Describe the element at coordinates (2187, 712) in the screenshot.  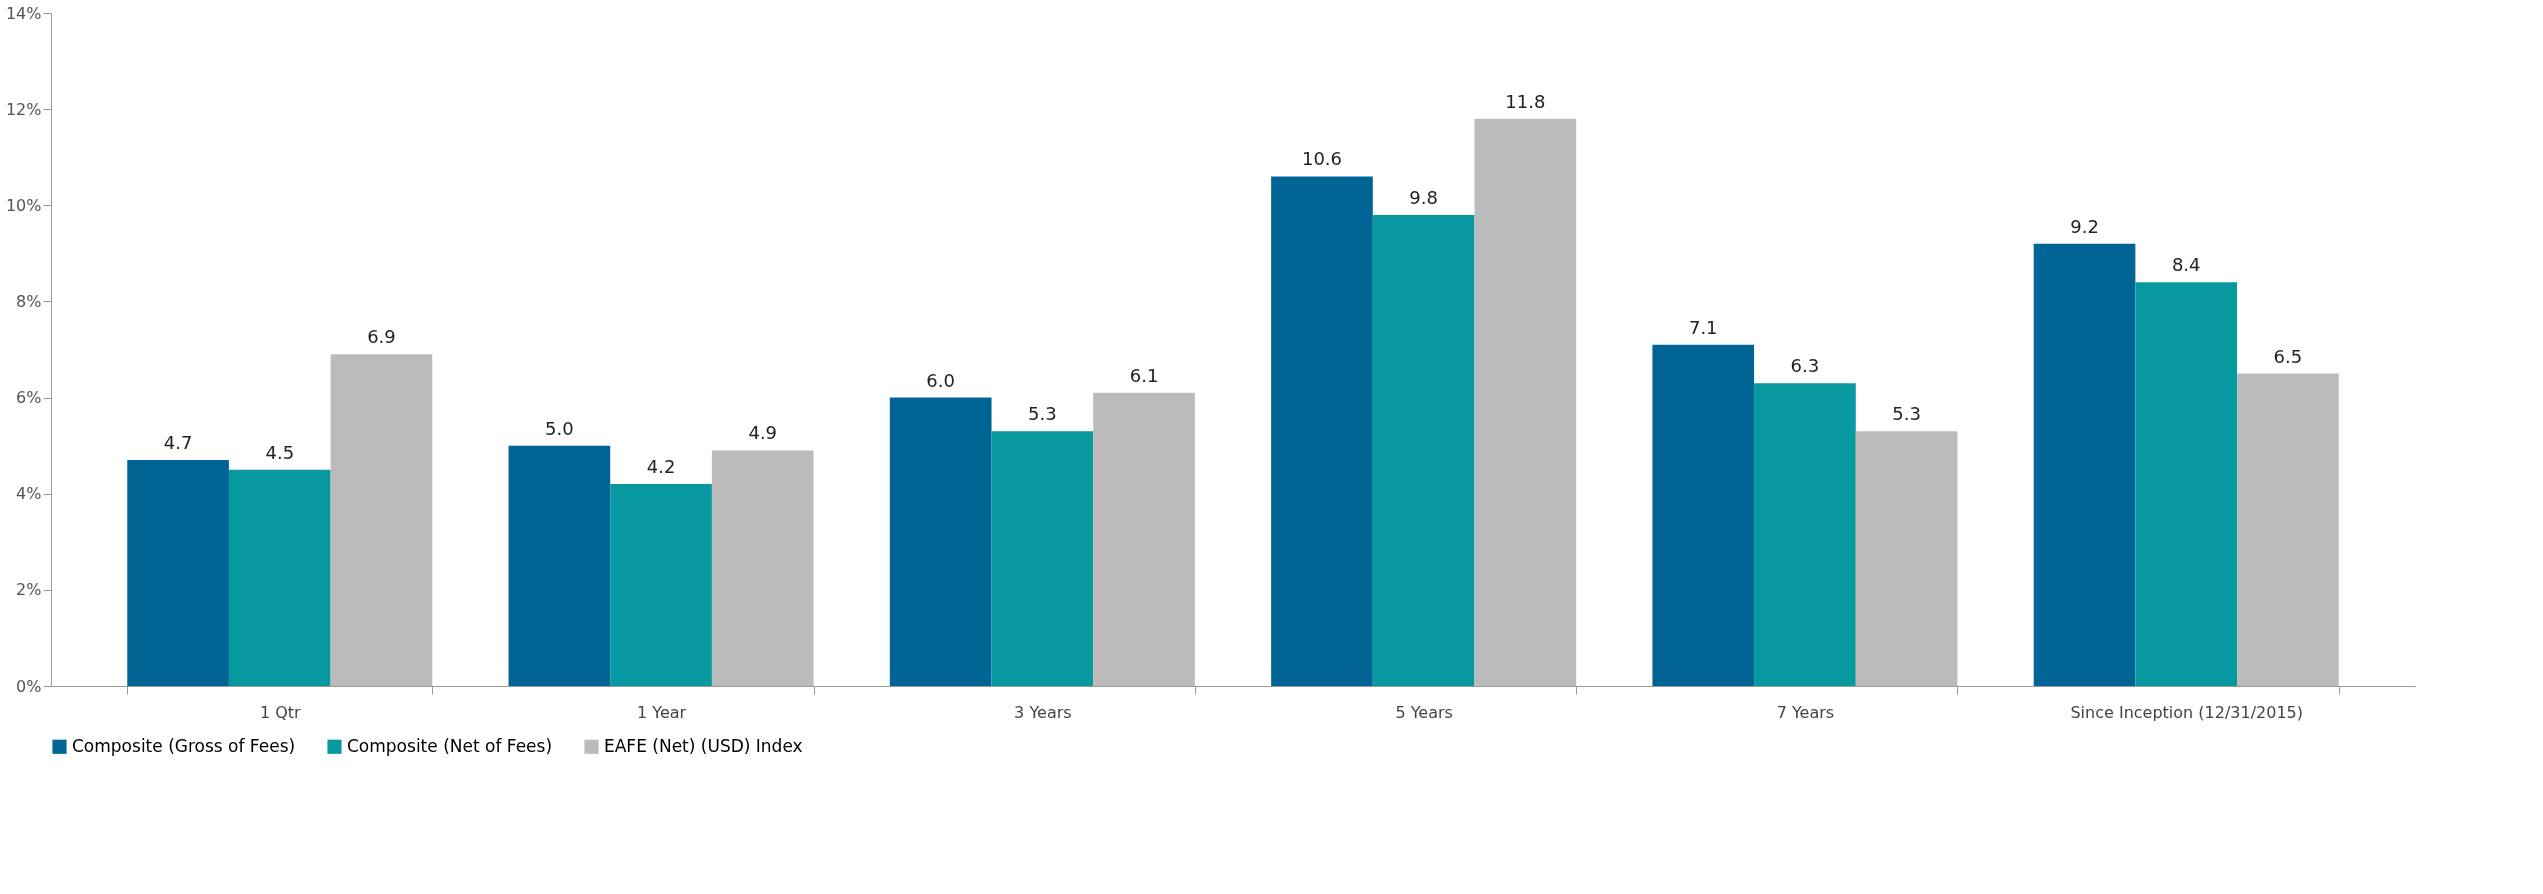
I see `x-tick-label: Since Inception (12/31/2015)` at that location.